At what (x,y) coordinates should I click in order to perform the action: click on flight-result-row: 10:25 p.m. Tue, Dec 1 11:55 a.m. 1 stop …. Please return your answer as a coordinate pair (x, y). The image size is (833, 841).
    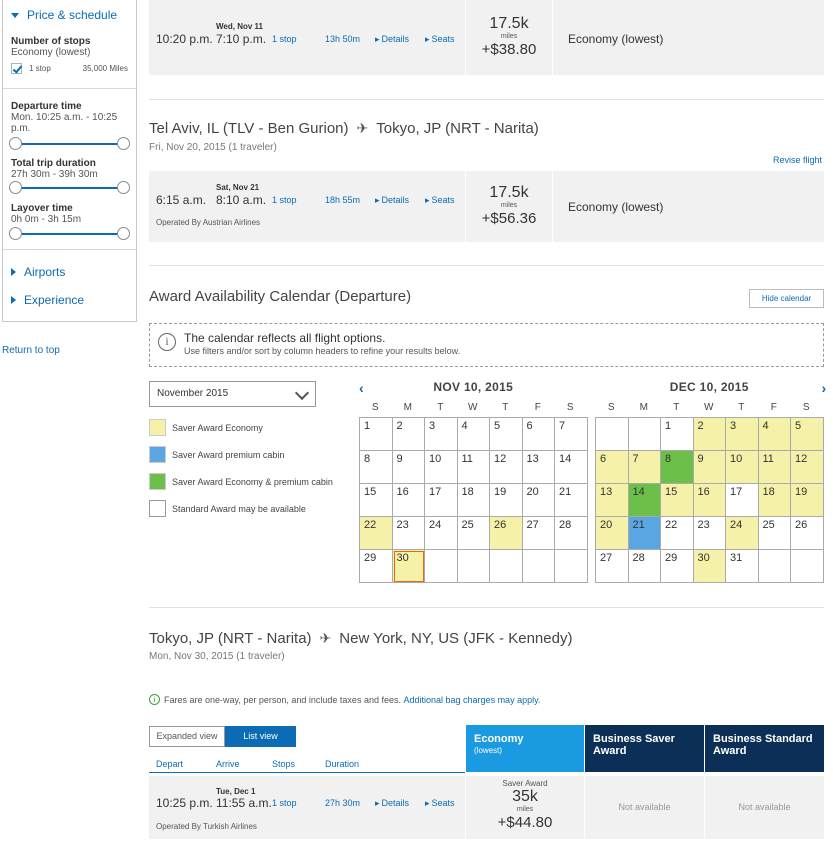
    Looking at the image, I should click on (307, 807).